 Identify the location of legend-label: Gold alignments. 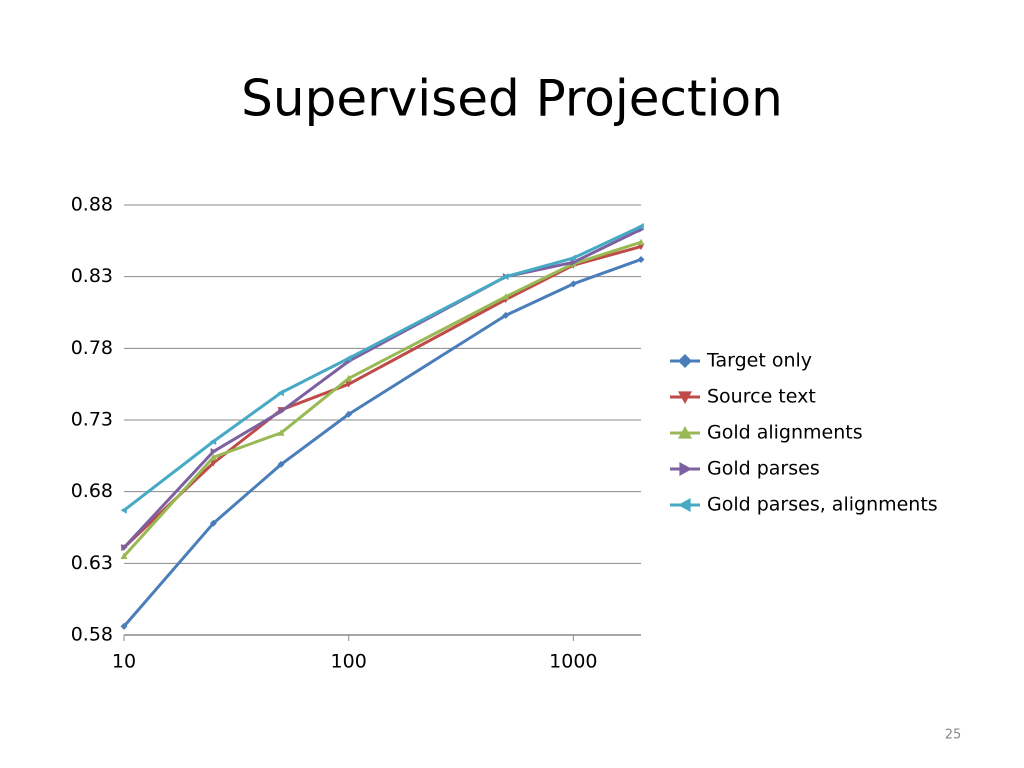
(785, 433).